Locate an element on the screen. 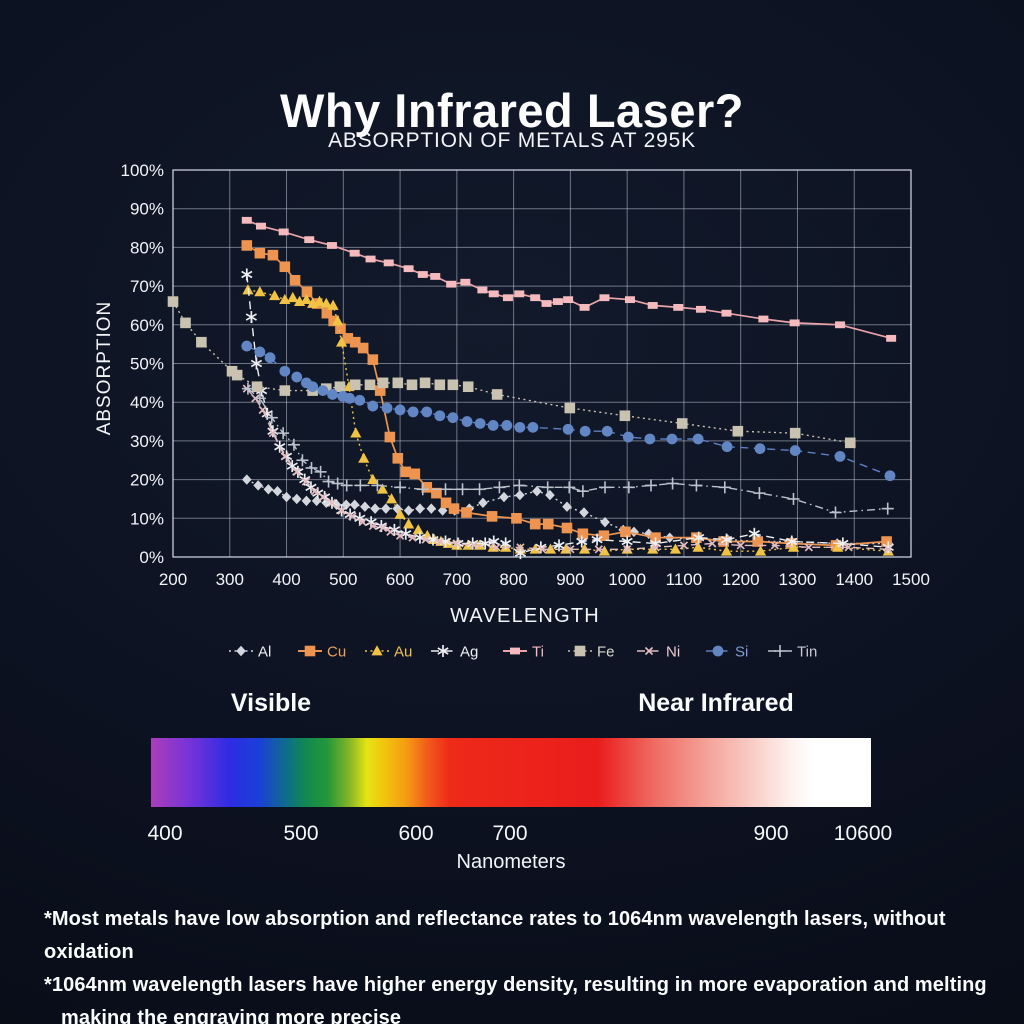 The height and width of the screenshot is (1024, 1024). spectrum-tick-10600: 10600 is located at coordinates (863, 833).